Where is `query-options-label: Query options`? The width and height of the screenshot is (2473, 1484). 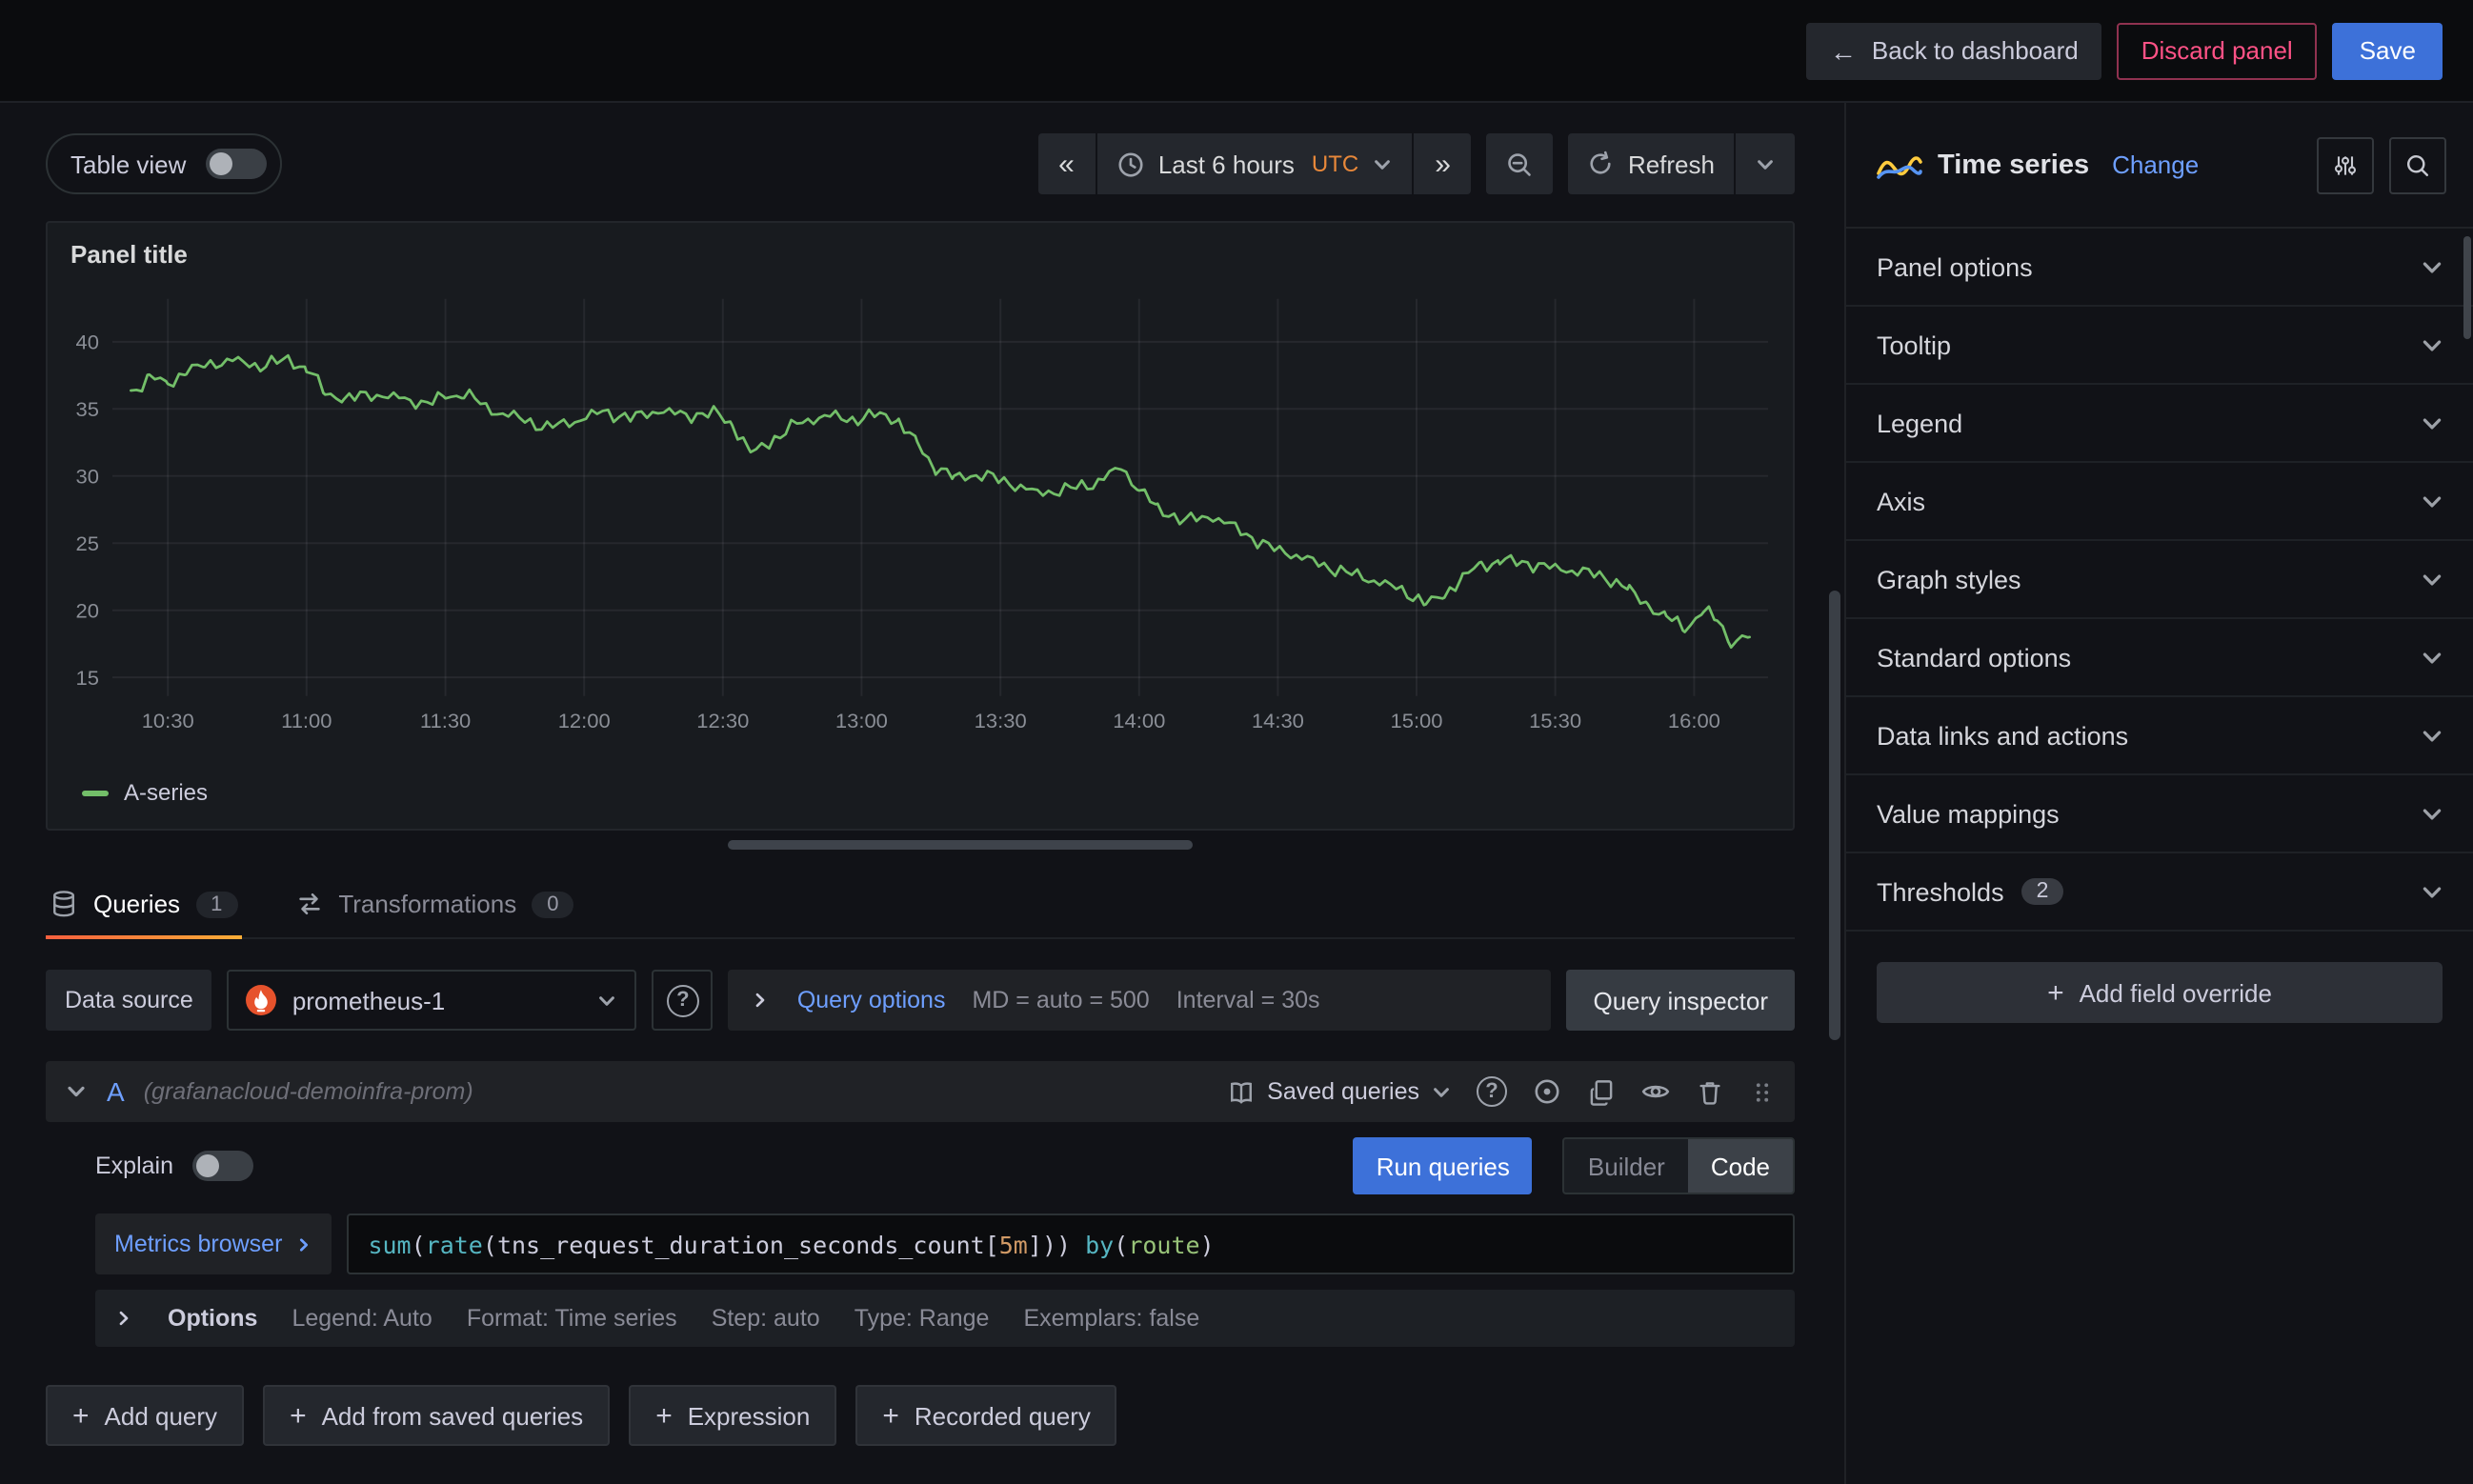 query-options-label: Query options is located at coordinates (871, 1000).